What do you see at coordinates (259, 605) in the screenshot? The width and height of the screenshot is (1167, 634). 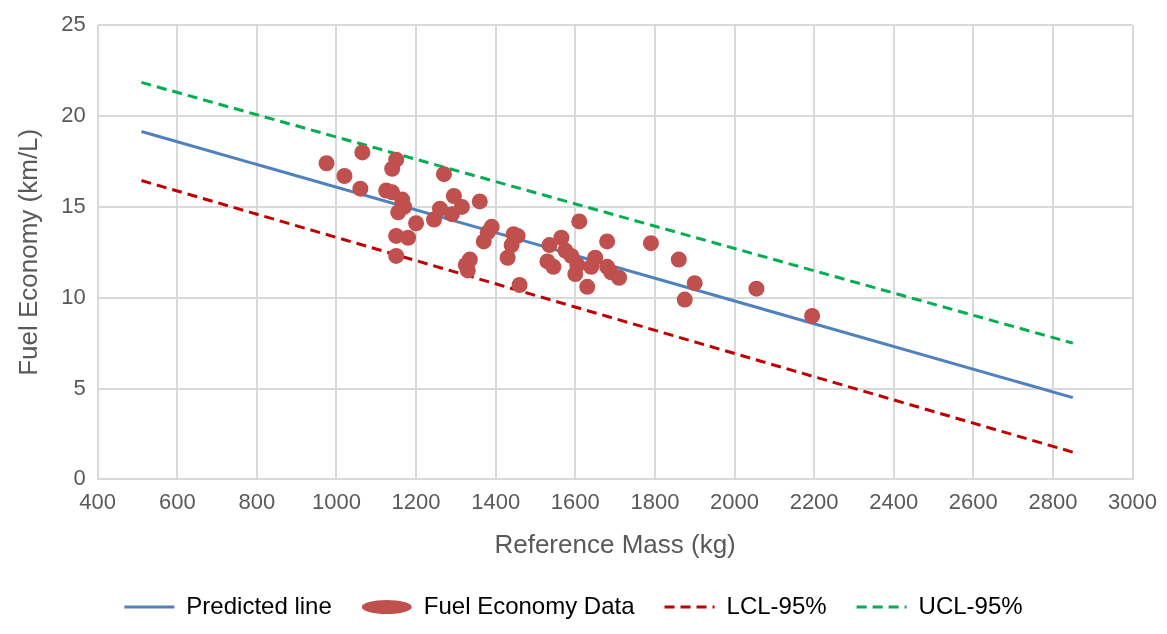 I see `legend-label: Predicted line` at bounding box center [259, 605].